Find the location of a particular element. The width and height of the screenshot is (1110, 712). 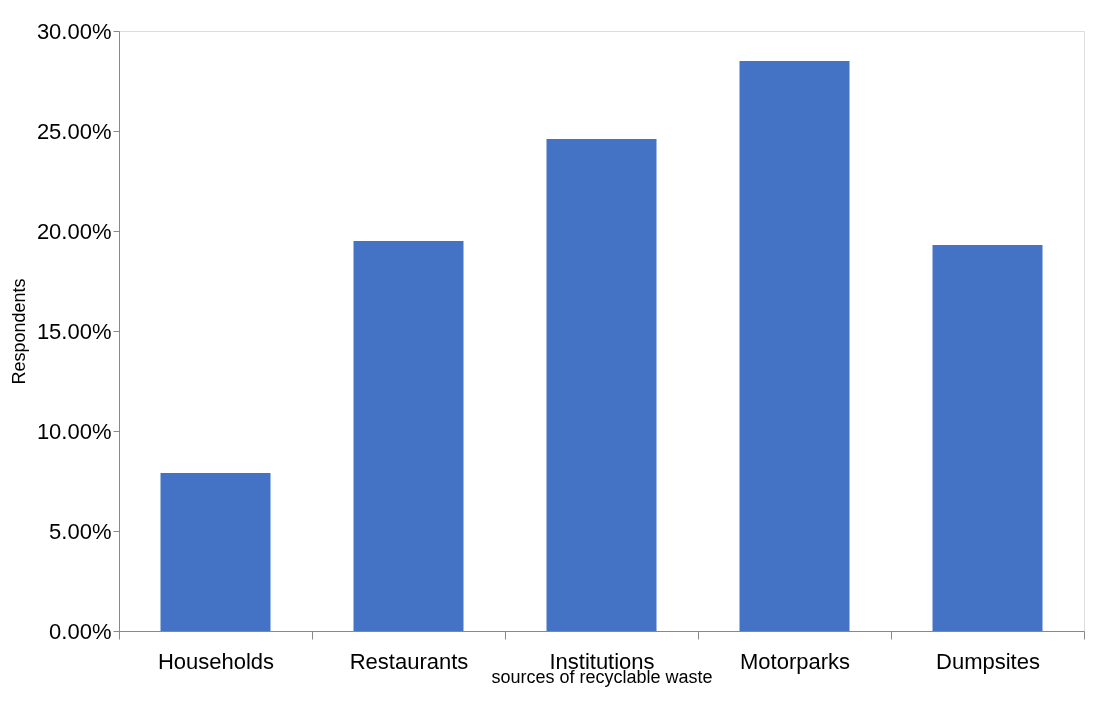

x-tick-label: Dumpsites is located at coordinates (988, 661).